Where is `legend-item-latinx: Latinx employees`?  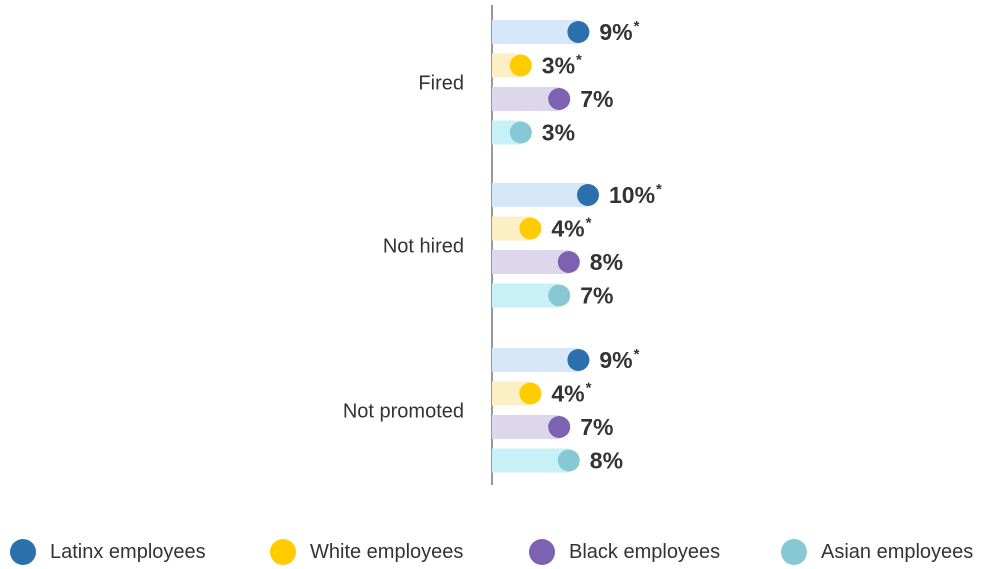
legend-item-latinx: Latinx employees is located at coordinates (108, 552).